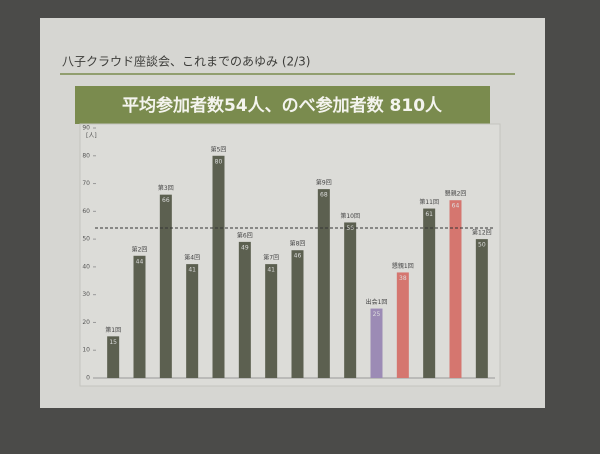 This screenshot has width=600, height=454. What do you see at coordinates (429, 214) in the screenshot?
I see `data-label: 61` at bounding box center [429, 214].